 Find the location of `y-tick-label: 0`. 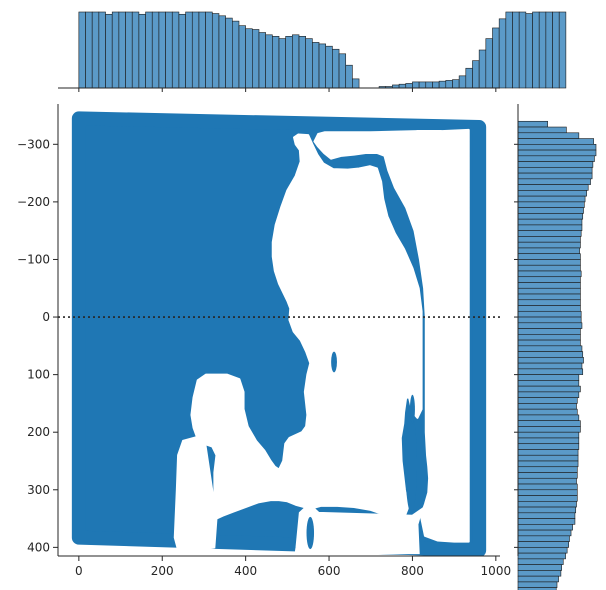

y-tick-label: 0 is located at coordinates (46, 317).